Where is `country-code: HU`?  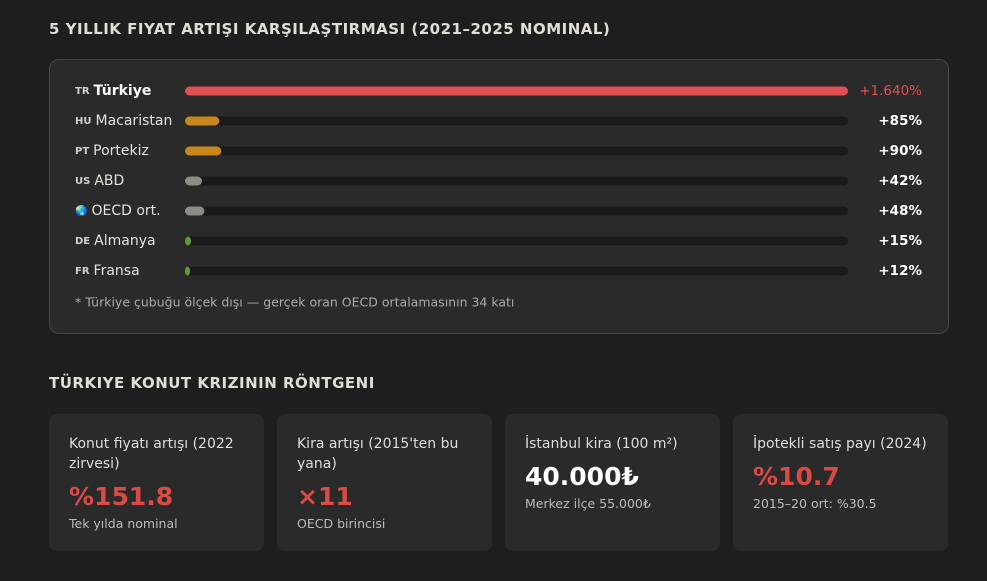 country-code: HU is located at coordinates (83, 121).